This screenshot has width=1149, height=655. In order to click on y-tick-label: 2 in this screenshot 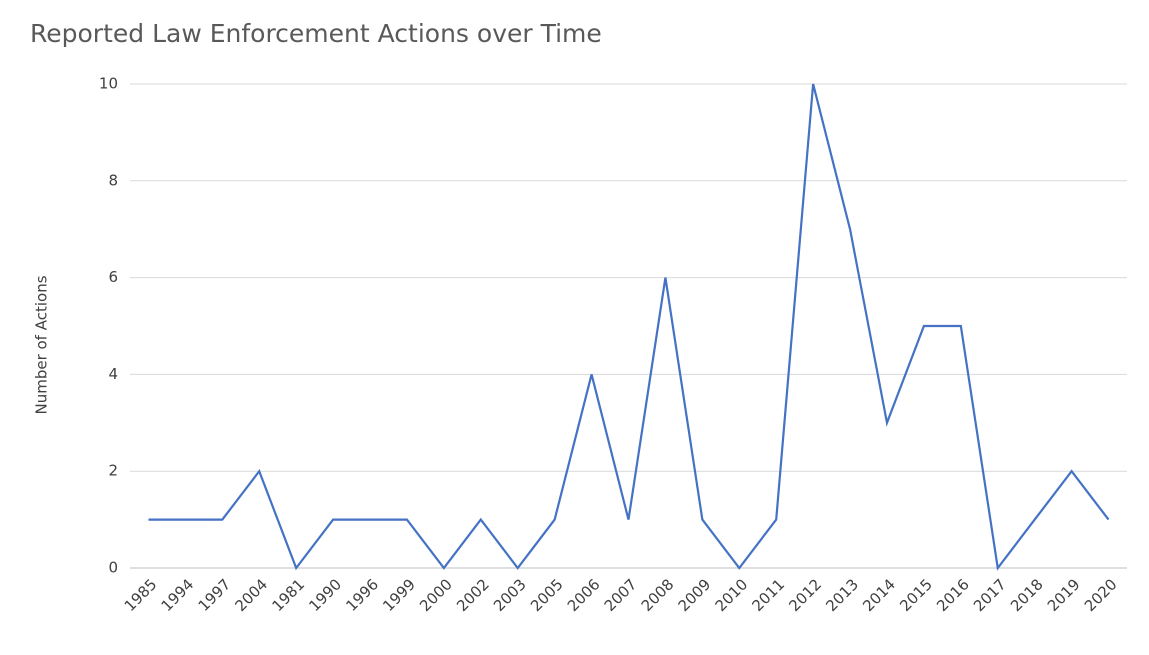, I will do `click(113, 471)`.